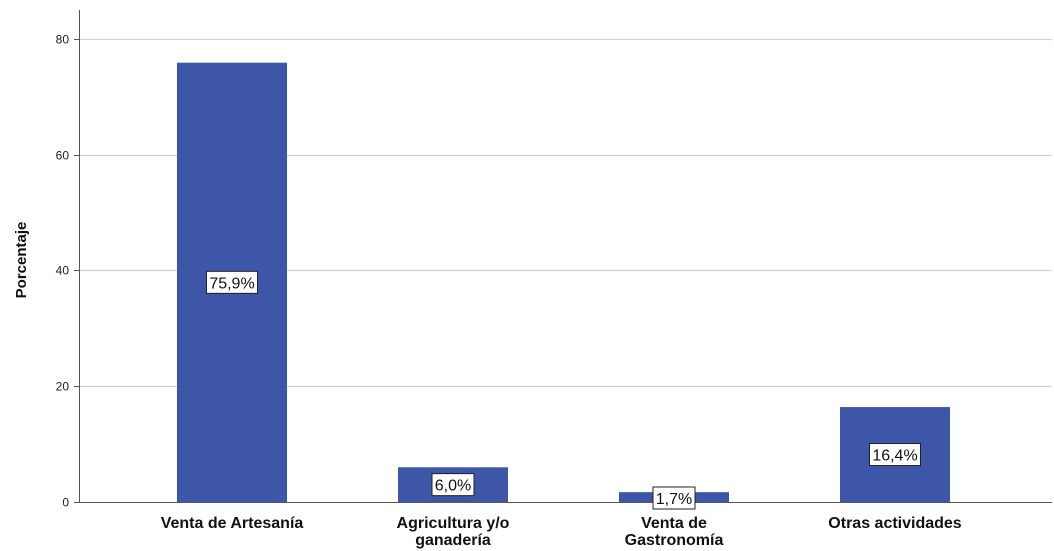  I want to click on y-tick-label: 40, so click(63, 271).